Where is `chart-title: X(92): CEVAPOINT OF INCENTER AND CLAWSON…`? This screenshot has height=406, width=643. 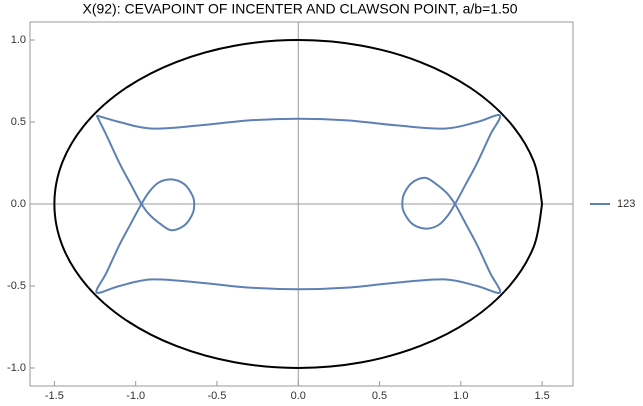
chart-title: X(92): CEVAPOINT OF INCENTER AND CLAWSON… is located at coordinates (299, 9).